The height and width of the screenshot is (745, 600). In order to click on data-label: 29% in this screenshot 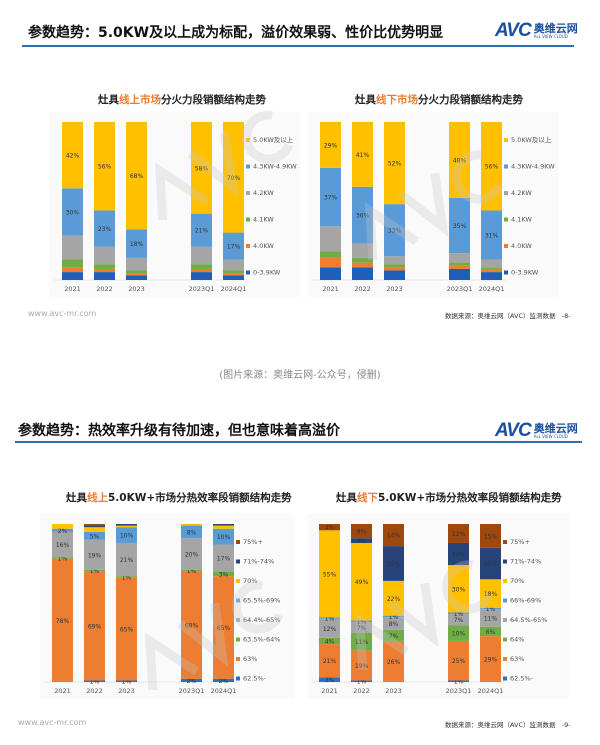, I will do `click(491, 660)`.